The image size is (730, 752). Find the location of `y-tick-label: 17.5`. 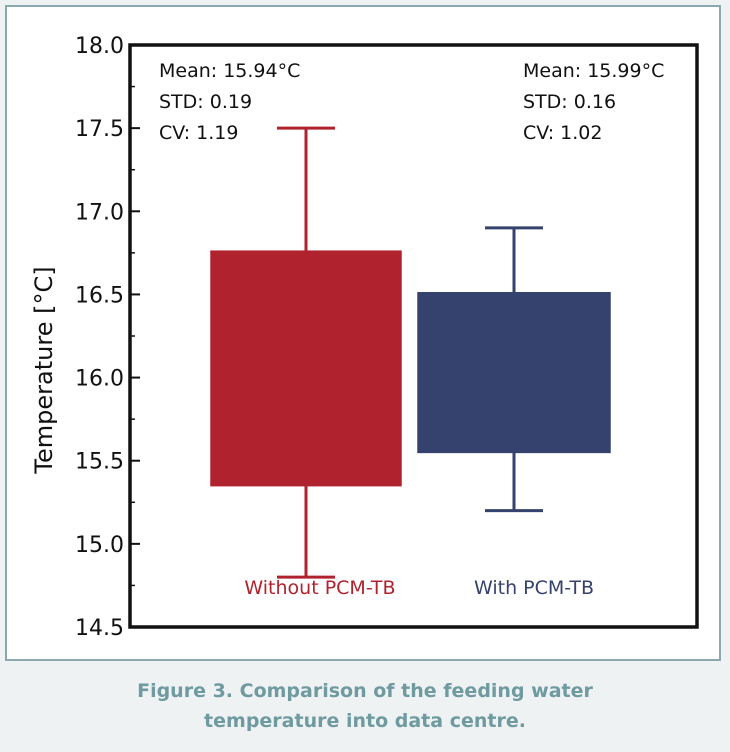

y-tick-label: 17.5 is located at coordinates (99, 129).